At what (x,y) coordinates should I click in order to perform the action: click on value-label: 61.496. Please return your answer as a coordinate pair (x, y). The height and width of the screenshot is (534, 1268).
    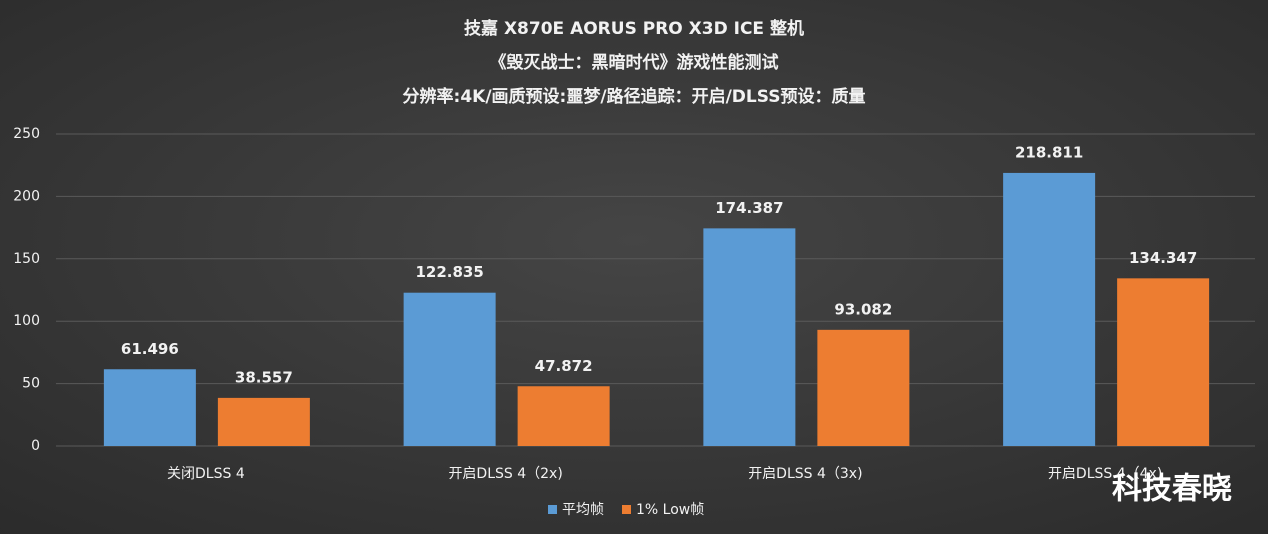
    Looking at the image, I should click on (150, 349).